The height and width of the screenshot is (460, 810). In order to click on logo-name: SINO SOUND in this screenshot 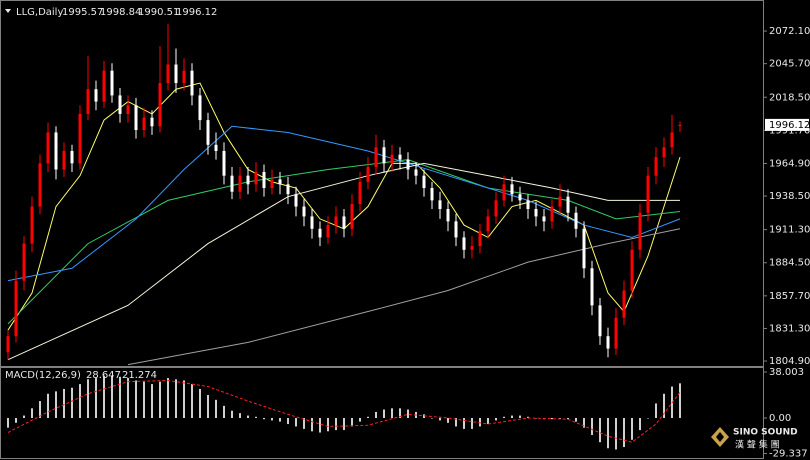, I will do `click(765, 433)`.